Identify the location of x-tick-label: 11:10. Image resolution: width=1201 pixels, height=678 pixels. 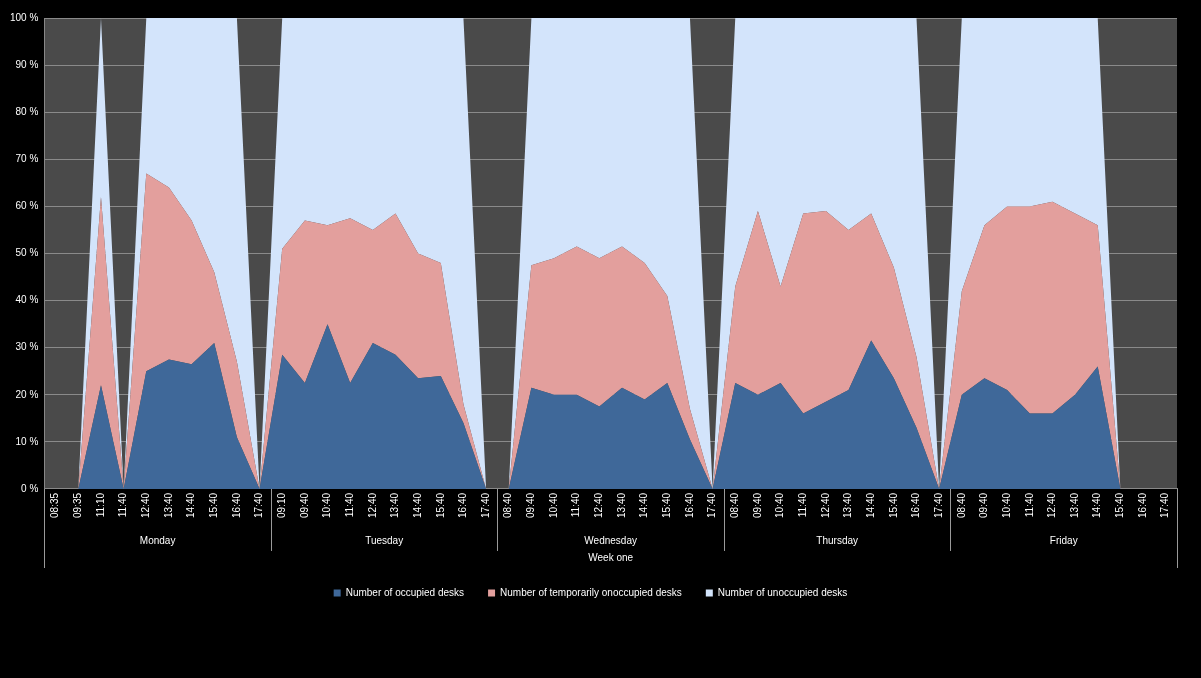
(100, 505).